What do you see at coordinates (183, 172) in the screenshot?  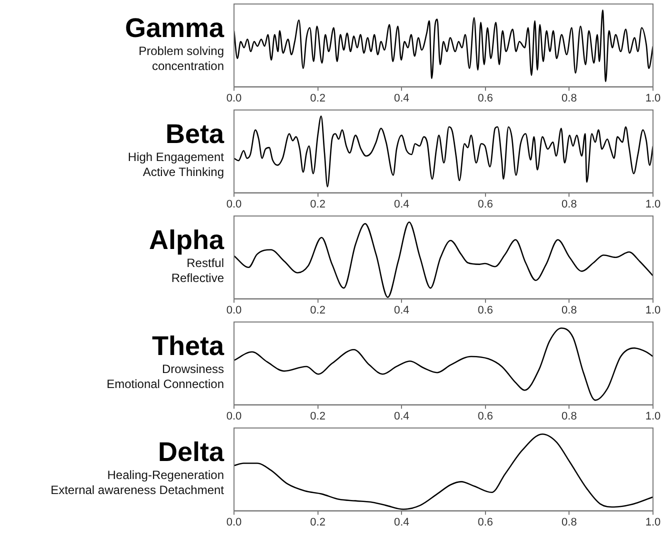 I see `text: Active Thinking` at bounding box center [183, 172].